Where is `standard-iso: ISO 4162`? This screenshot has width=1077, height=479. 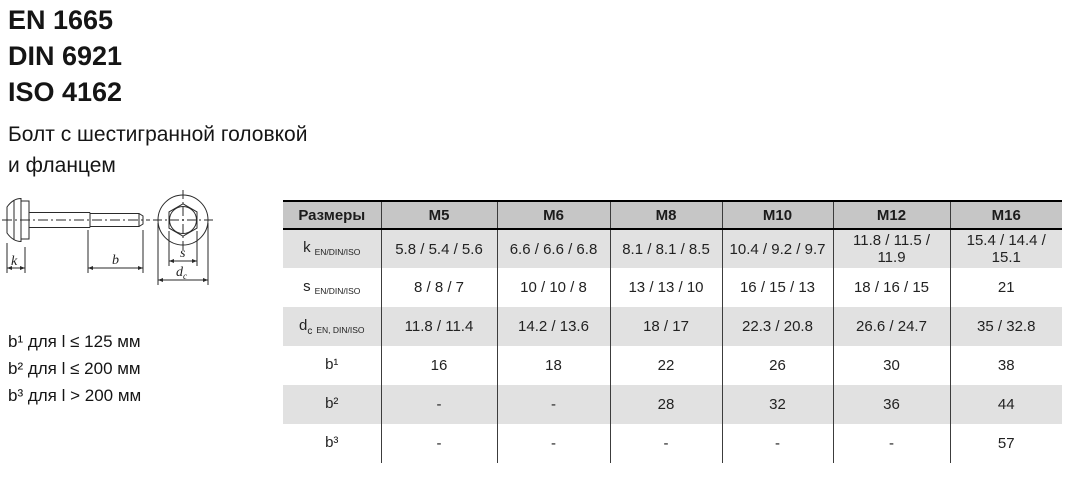
standard-iso: ISO 4162 is located at coordinates (65, 92).